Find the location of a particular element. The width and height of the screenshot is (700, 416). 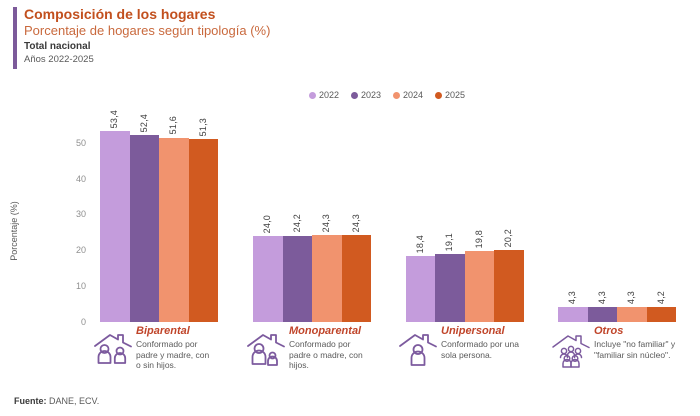

legend-item-2025: 2025 is located at coordinates (450, 95).